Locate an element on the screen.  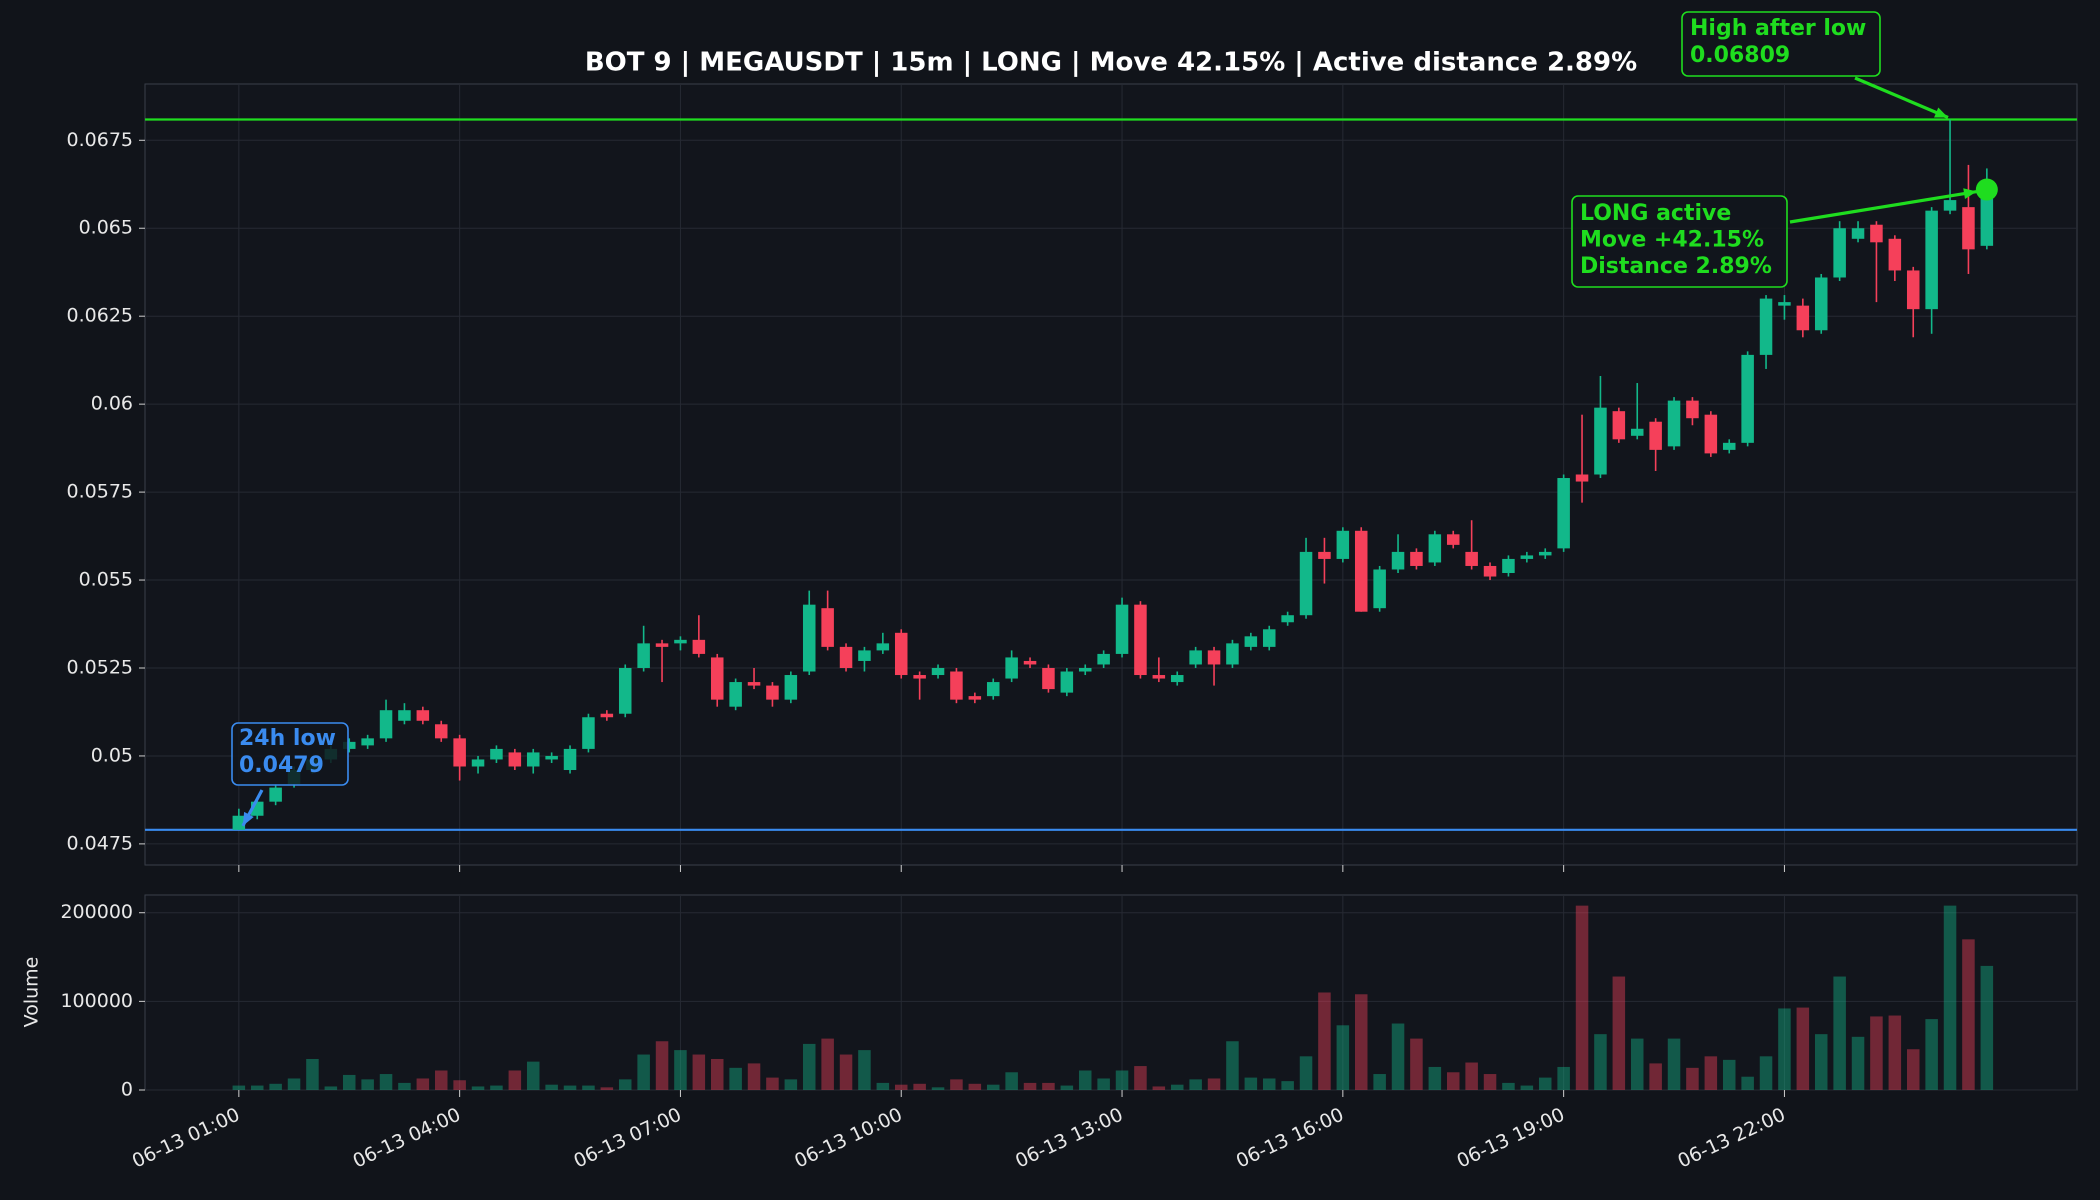
annotation-arrow is located at coordinates (1883, 206).